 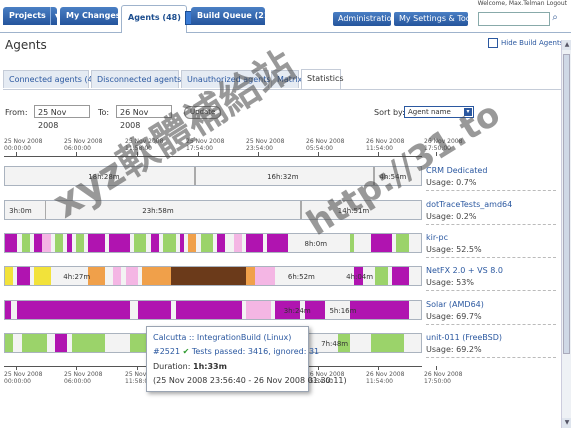 I want to click on check-icon: ✔, so click(x=186, y=351).